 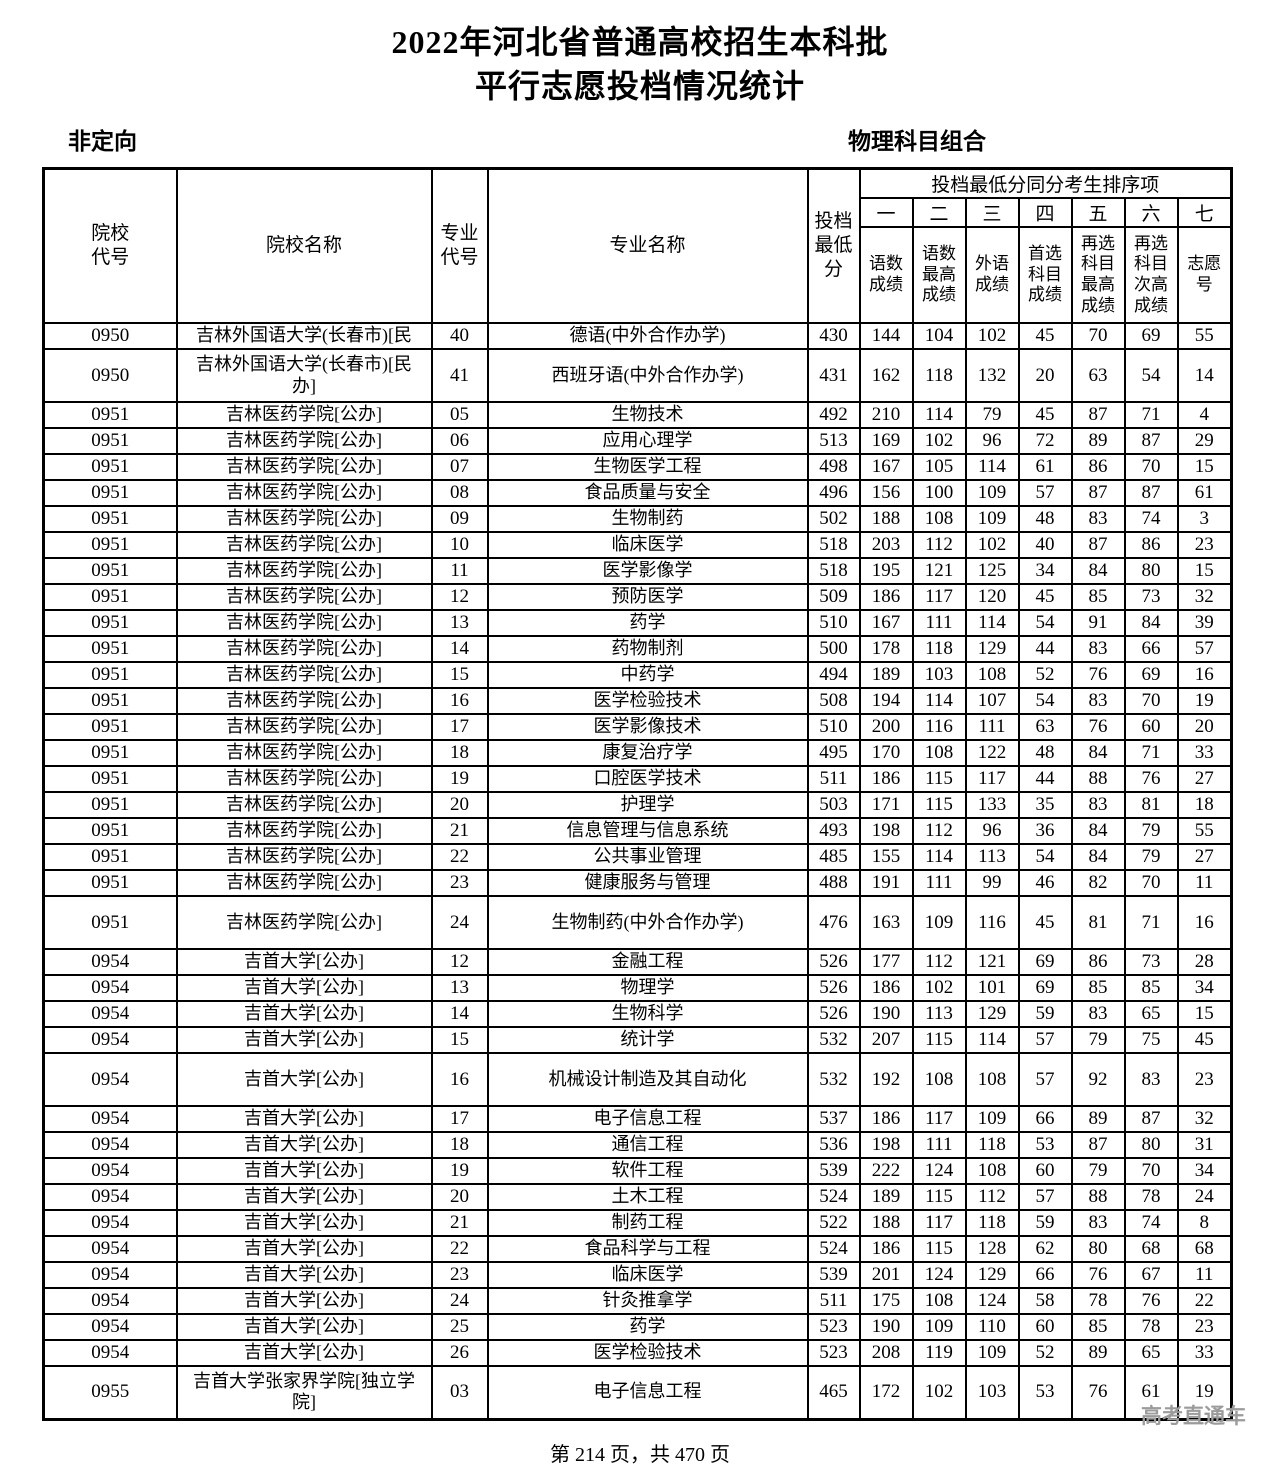 What do you see at coordinates (637, 623) in the screenshot?
I see `table-row: 0951 吉林医药学院[公办] 13 药学 510 167 111 114 54 91 84 39` at bounding box center [637, 623].